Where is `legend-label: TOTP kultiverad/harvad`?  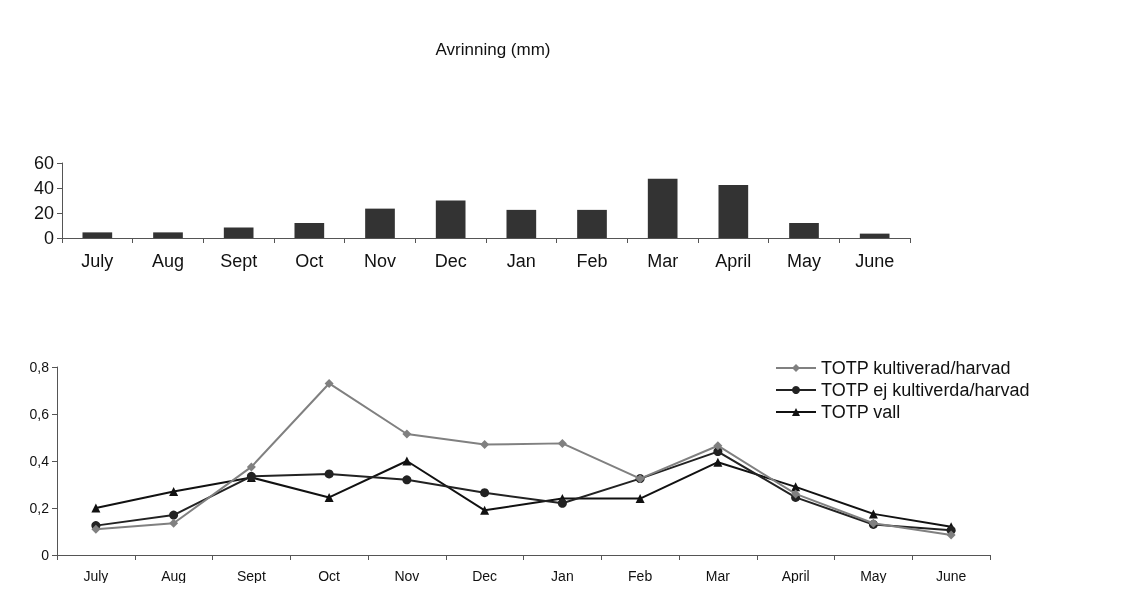 legend-label: TOTP kultiverad/harvad is located at coordinates (916, 368).